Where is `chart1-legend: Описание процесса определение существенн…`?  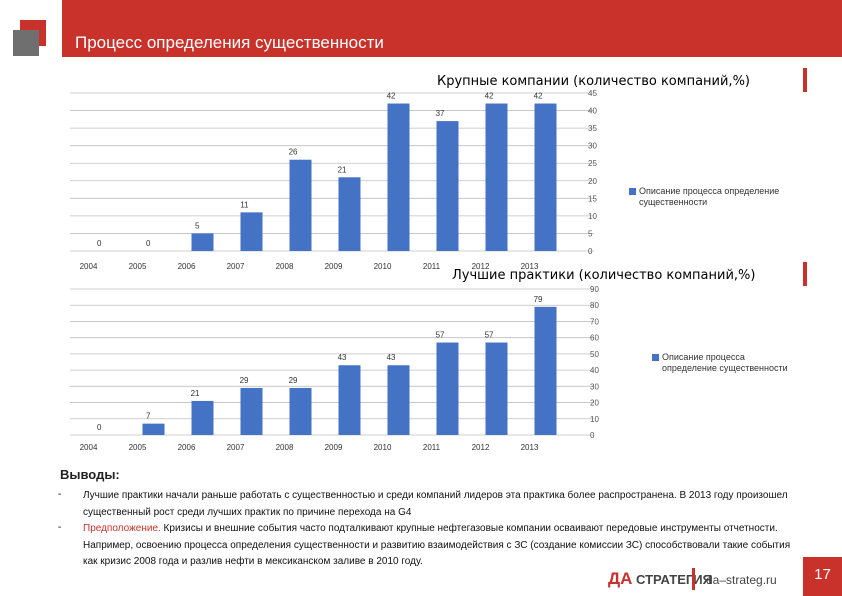
chart1-legend: Описание процесса определение существенн… is located at coordinates (714, 197).